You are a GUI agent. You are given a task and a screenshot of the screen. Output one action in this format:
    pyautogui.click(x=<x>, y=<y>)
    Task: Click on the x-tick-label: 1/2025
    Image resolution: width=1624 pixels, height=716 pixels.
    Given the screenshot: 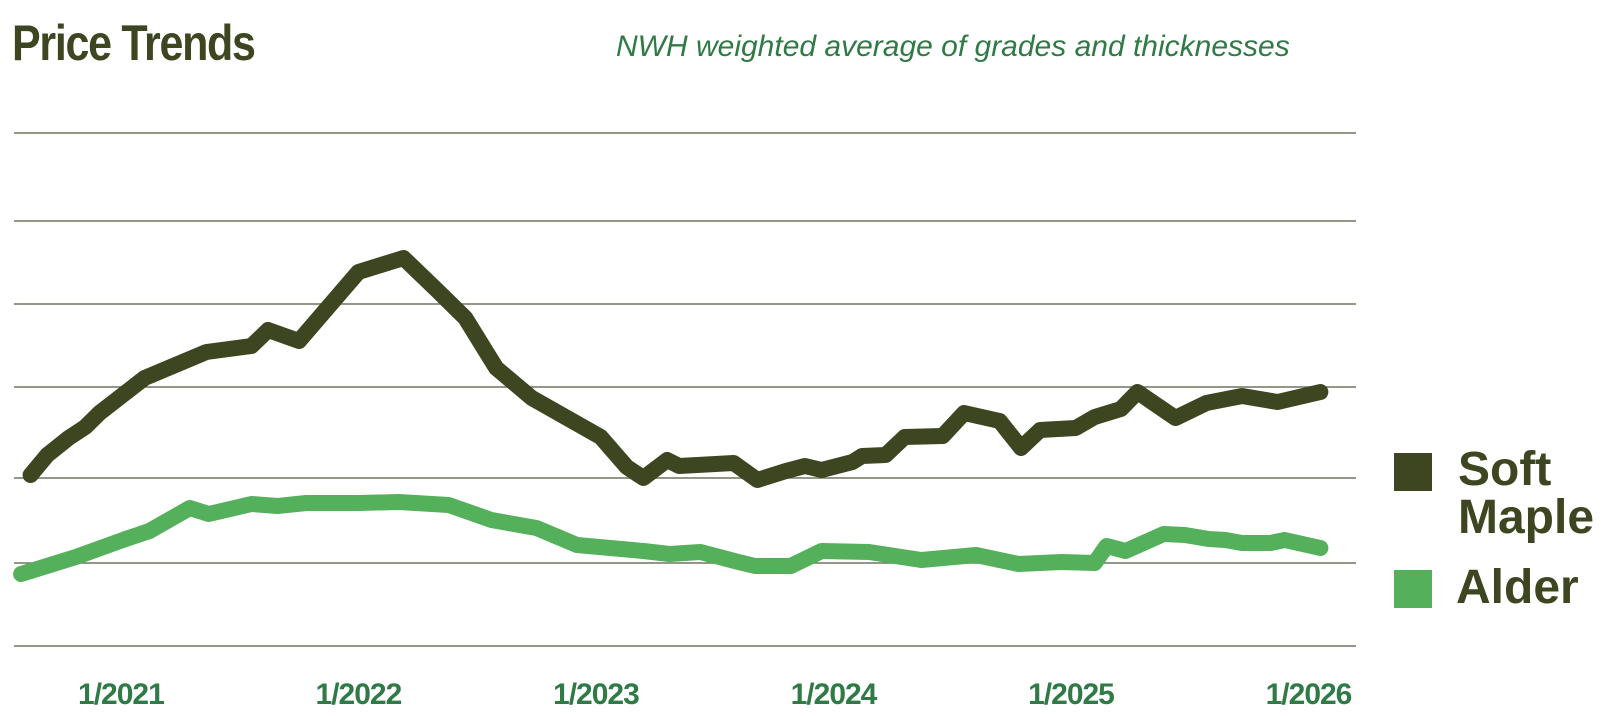 What is the action you would take?
    pyautogui.click(x=1071, y=694)
    